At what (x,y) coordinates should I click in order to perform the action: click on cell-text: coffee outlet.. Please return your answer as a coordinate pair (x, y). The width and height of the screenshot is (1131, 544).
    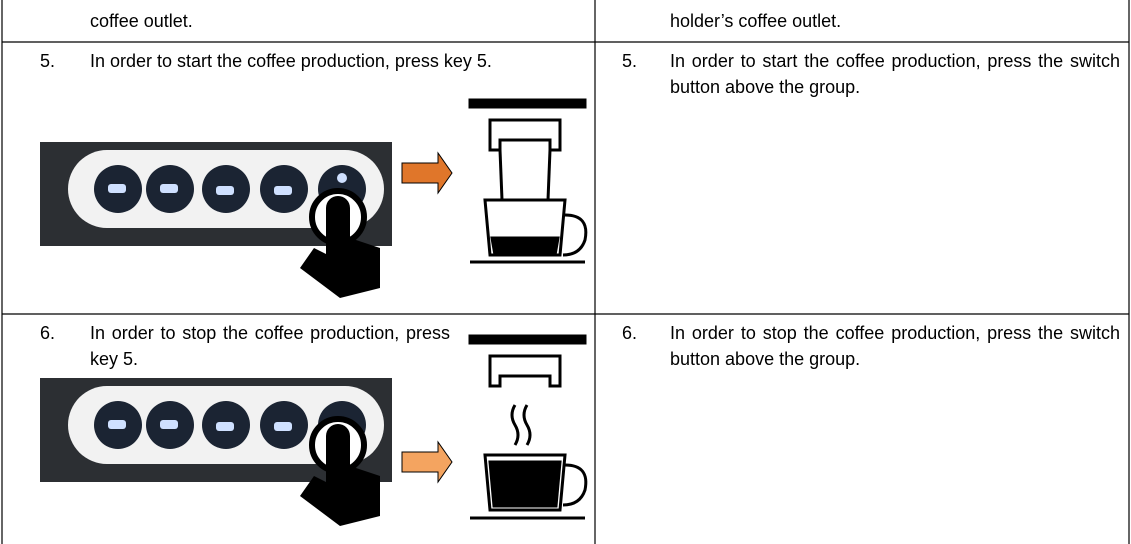
    Looking at the image, I should click on (141, 21).